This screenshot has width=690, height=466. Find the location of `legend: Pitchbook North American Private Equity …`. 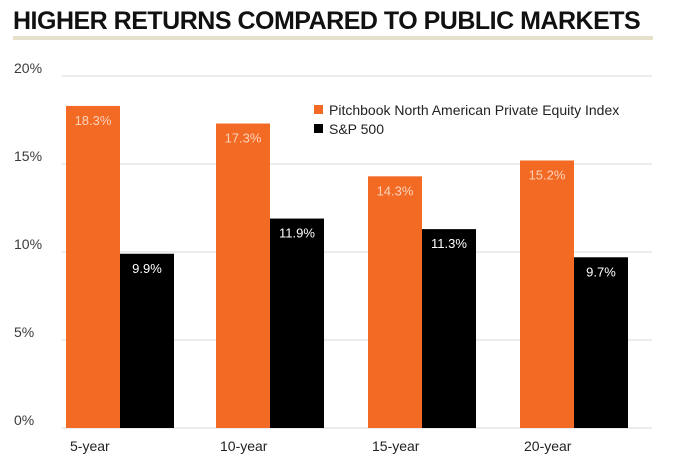

legend: Pitchbook North American Private Equity … is located at coordinates (466, 119).